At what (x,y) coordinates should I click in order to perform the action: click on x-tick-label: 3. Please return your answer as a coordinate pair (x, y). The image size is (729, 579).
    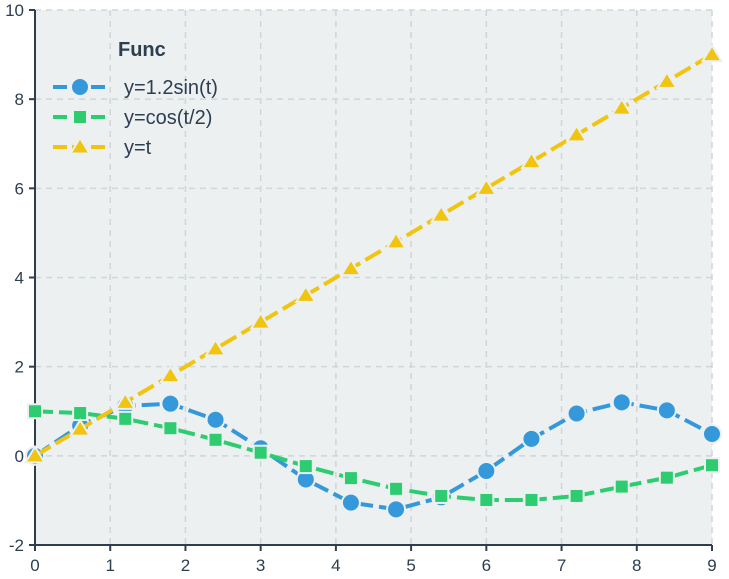
    Looking at the image, I should click on (260, 565).